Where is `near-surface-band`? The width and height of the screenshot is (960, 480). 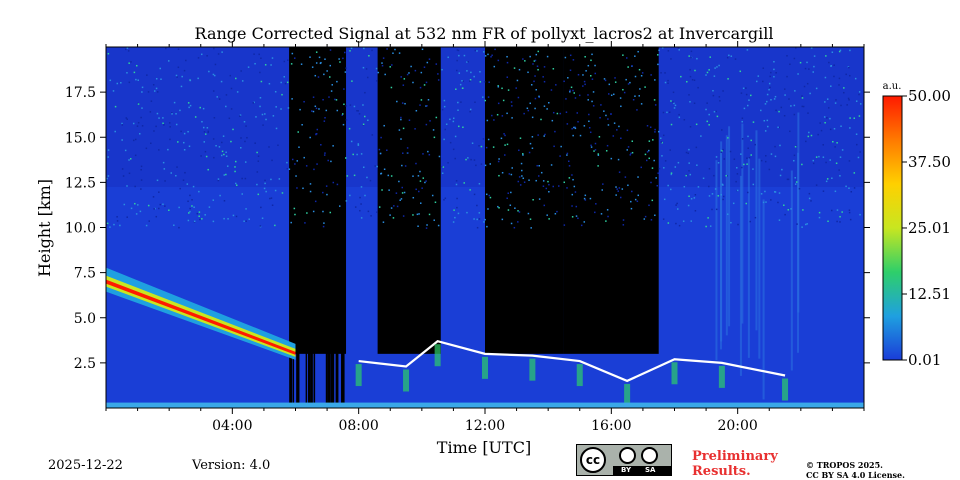
near-surface-band is located at coordinates (485, 405).